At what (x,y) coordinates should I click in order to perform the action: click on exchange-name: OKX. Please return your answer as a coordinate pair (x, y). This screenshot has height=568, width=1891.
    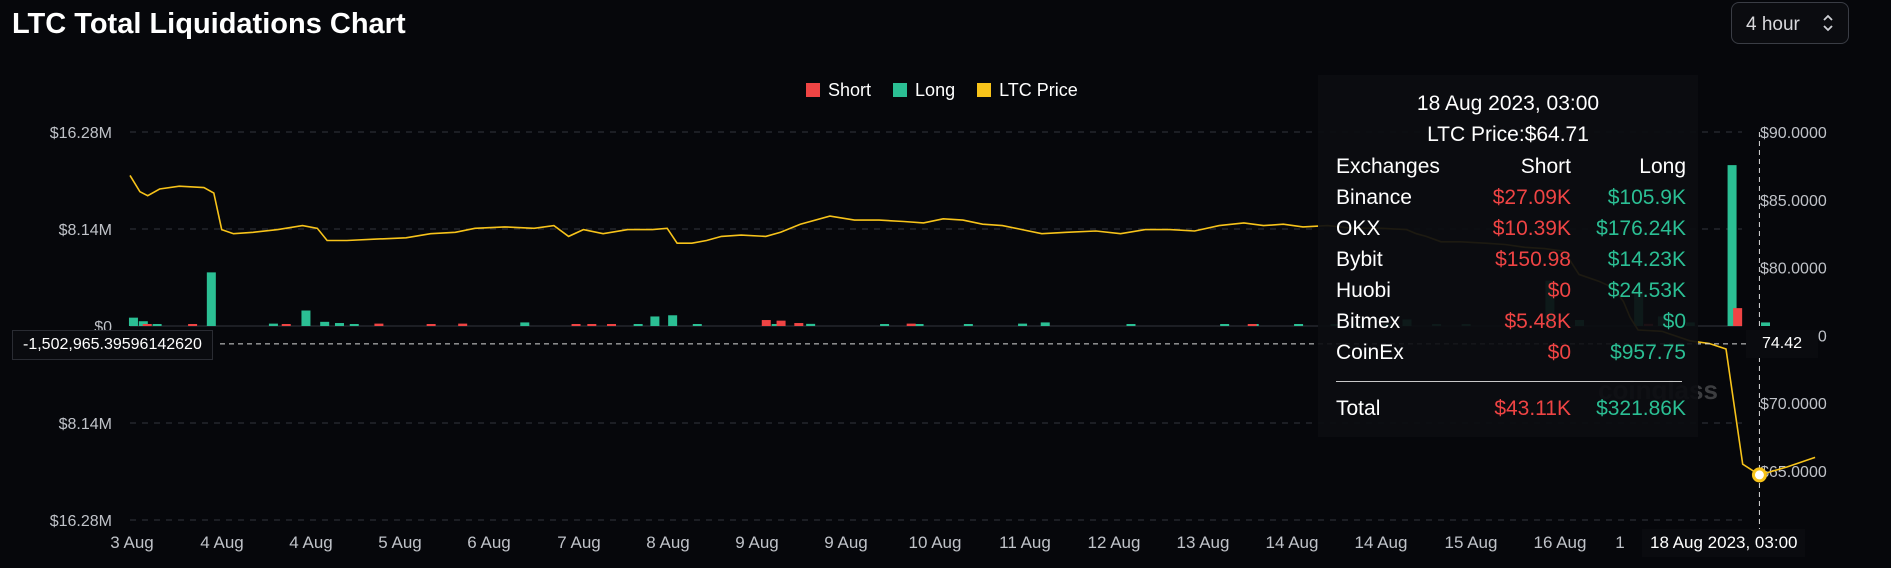
    Looking at the image, I should click on (1358, 228).